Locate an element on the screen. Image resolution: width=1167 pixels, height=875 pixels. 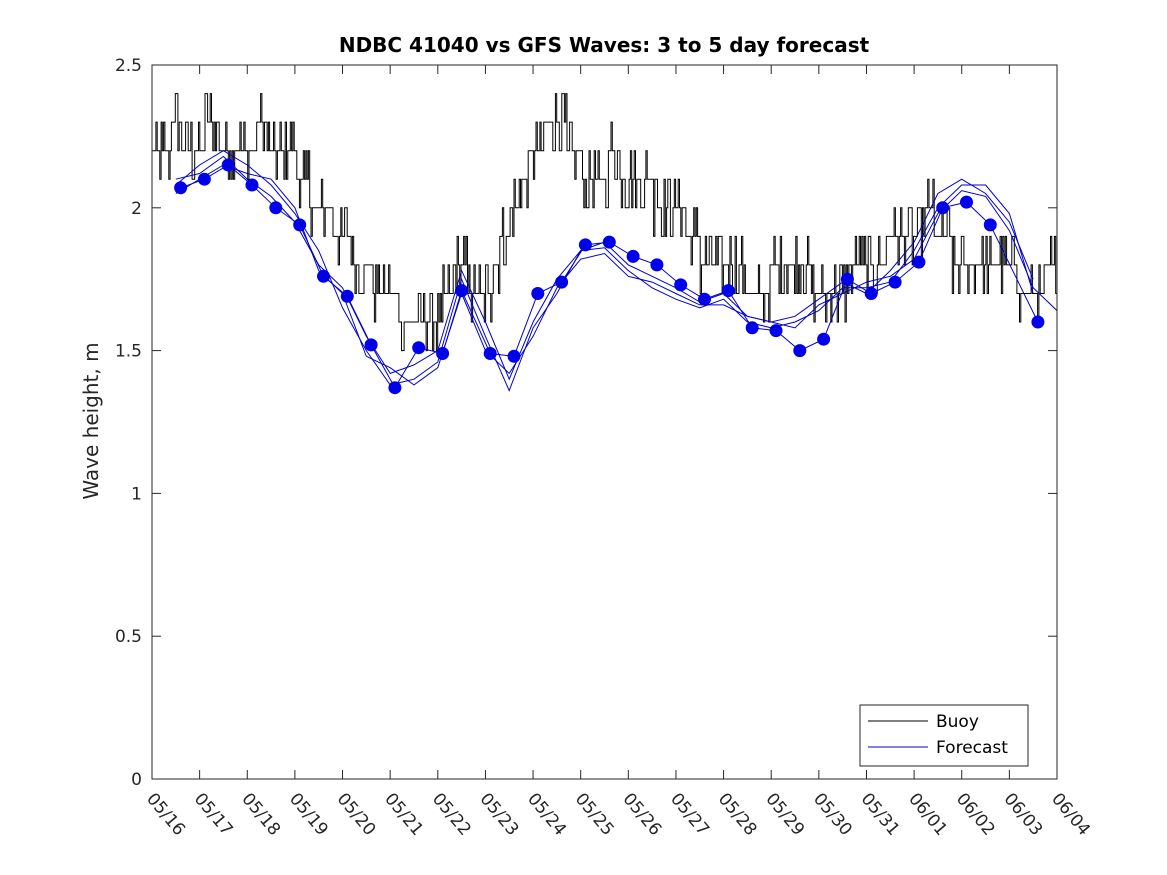
legend-box is located at coordinates (944, 735).